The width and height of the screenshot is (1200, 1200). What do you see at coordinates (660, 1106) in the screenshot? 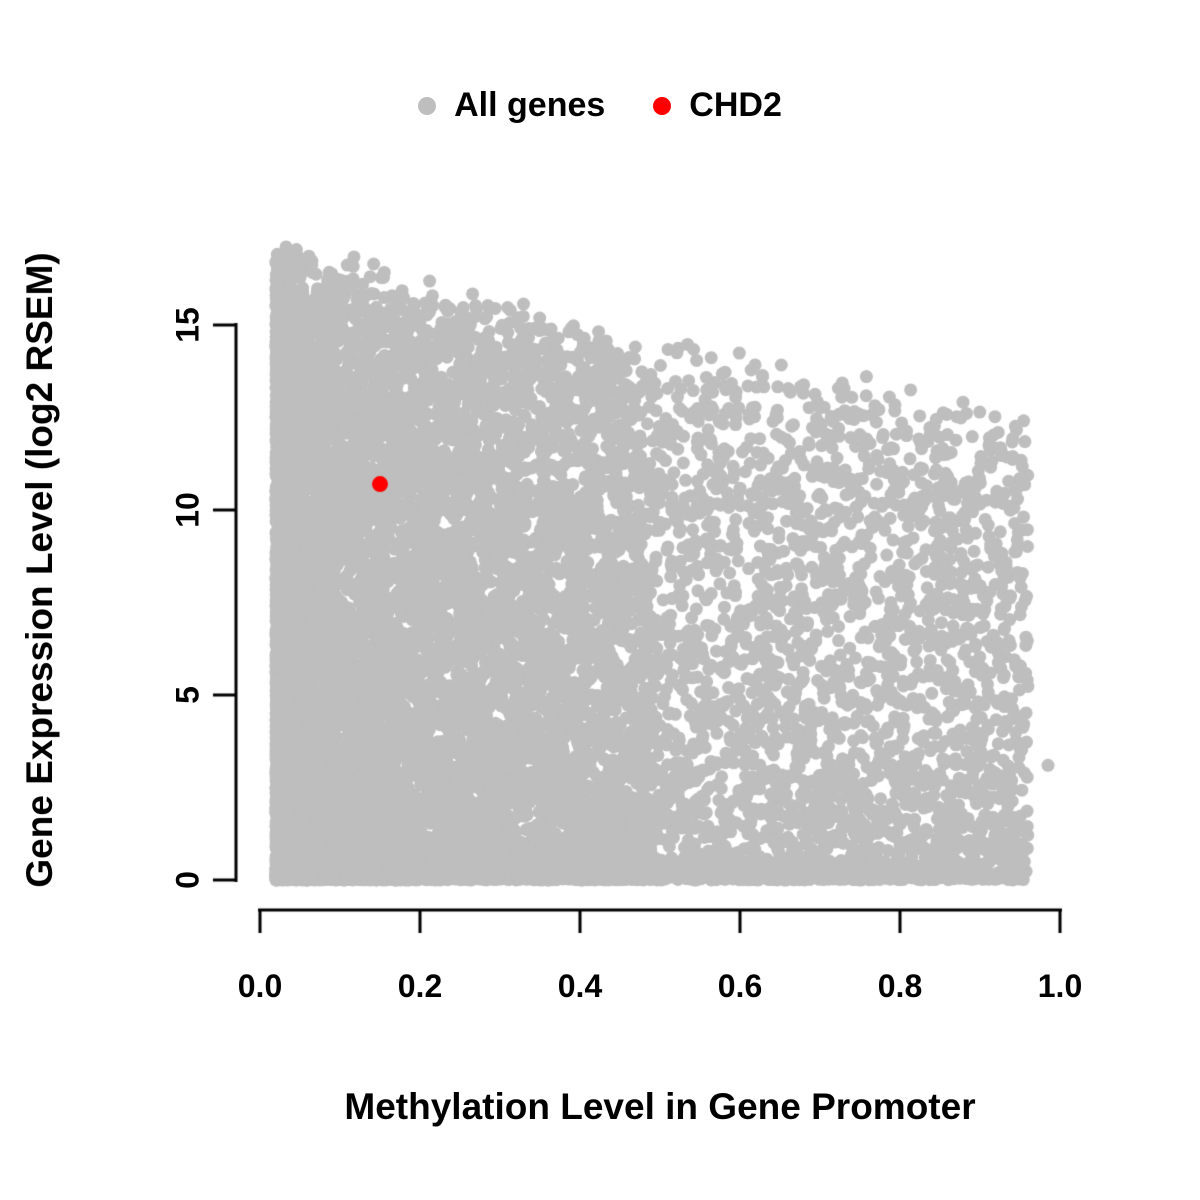
I see `x-axis-title: Methylation Level in Gene Promoter` at bounding box center [660, 1106].